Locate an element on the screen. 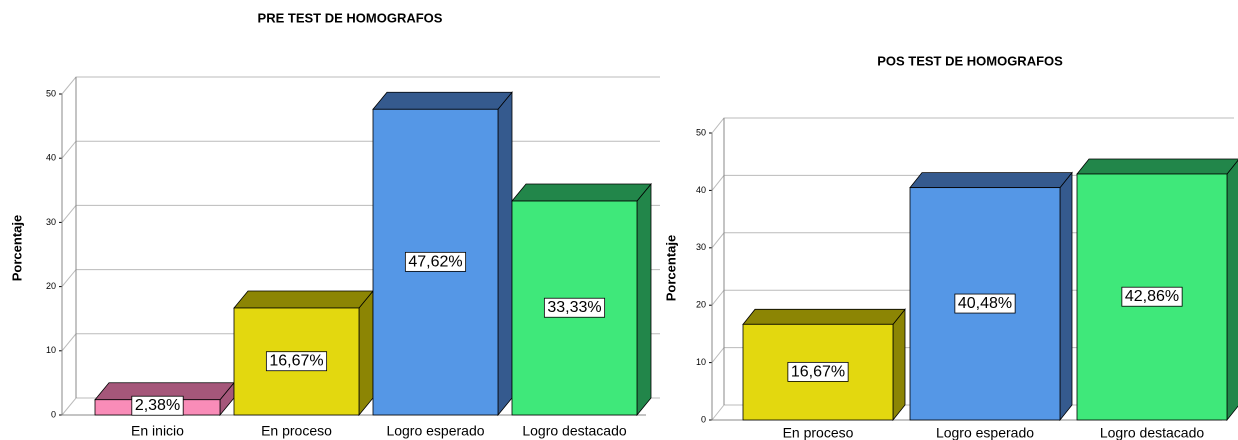  value-label: 47,62% is located at coordinates (435, 261).